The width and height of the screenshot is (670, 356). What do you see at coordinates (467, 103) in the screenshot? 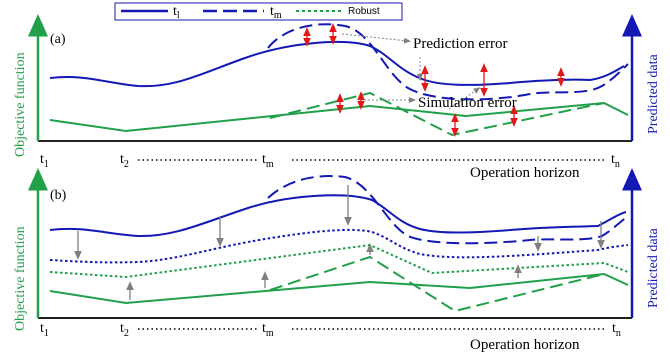
I see `simulation-error-label: Simulation error` at bounding box center [467, 103].